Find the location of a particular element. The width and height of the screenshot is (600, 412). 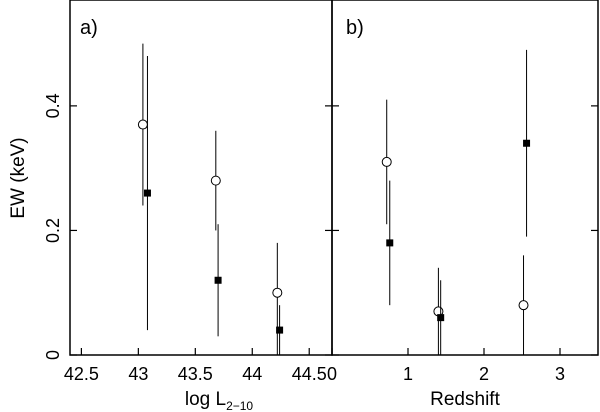

panel-a-label: a) is located at coordinates (89, 28).